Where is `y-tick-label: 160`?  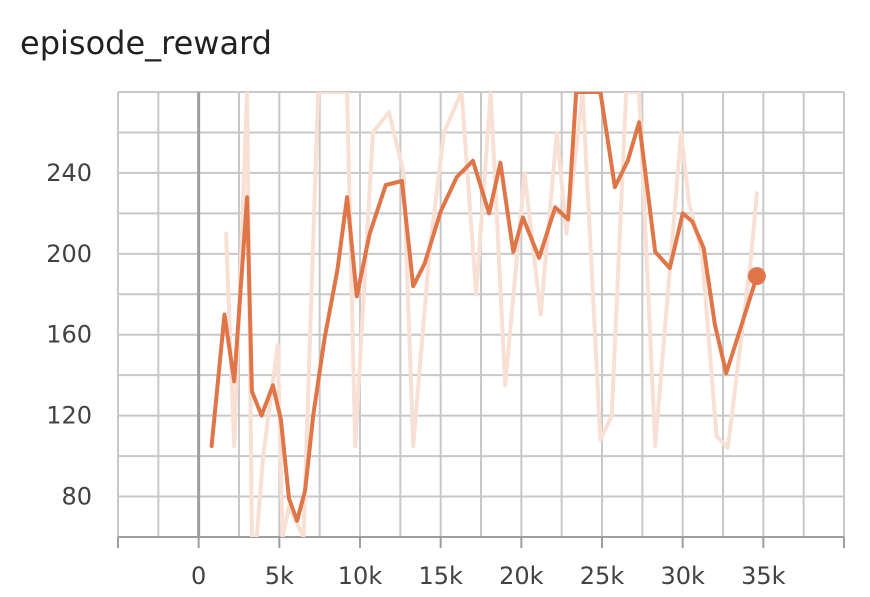 y-tick-label: 160 is located at coordinates (69, 335).